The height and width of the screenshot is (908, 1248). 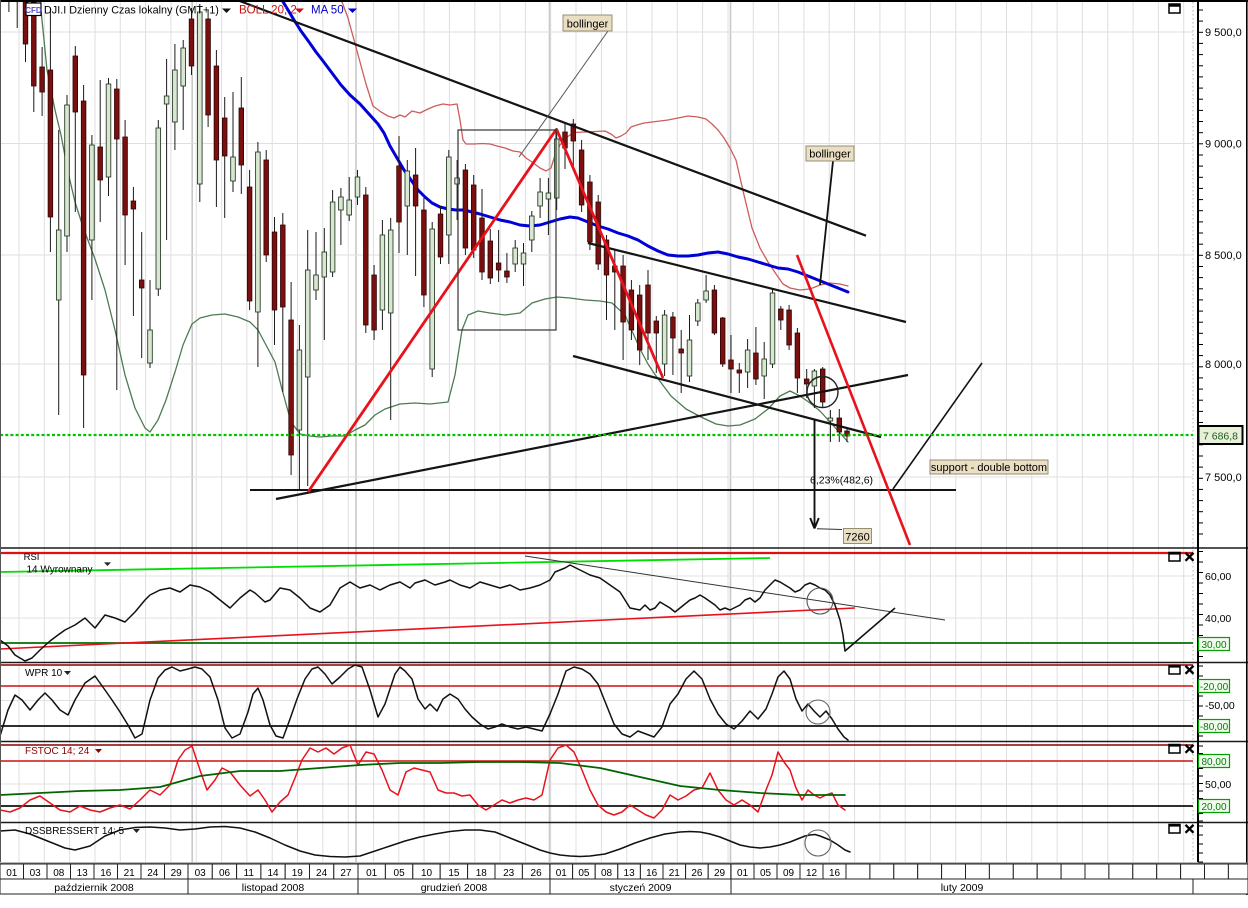 I want to click on svg-text: 11, so click(x=249, y=873).